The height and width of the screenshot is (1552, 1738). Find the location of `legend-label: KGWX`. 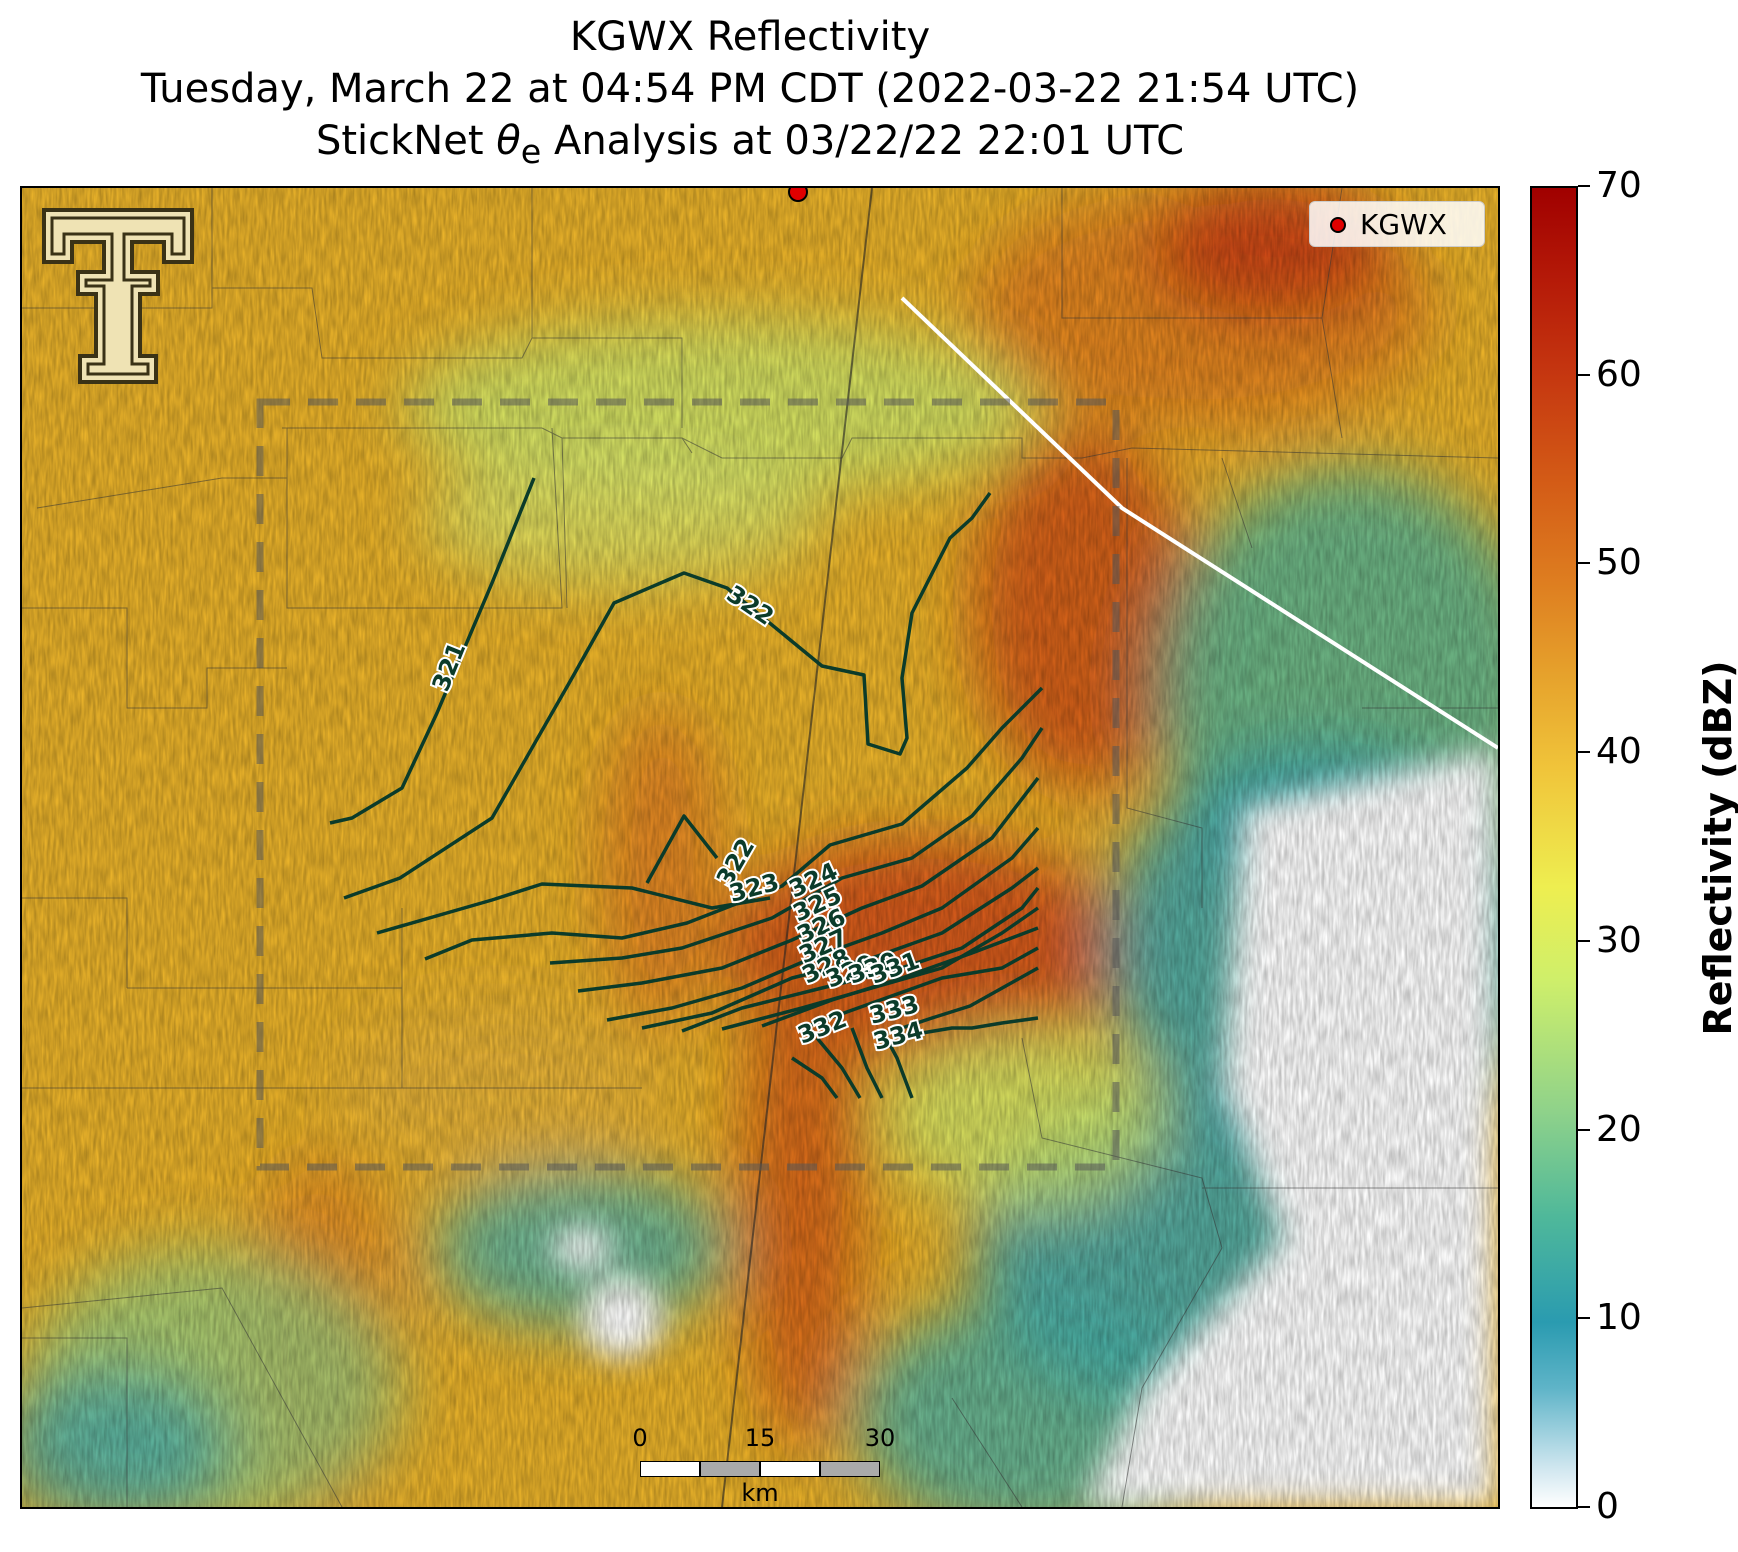

legend-label: KGWX is located at coordinates (1403, 224).